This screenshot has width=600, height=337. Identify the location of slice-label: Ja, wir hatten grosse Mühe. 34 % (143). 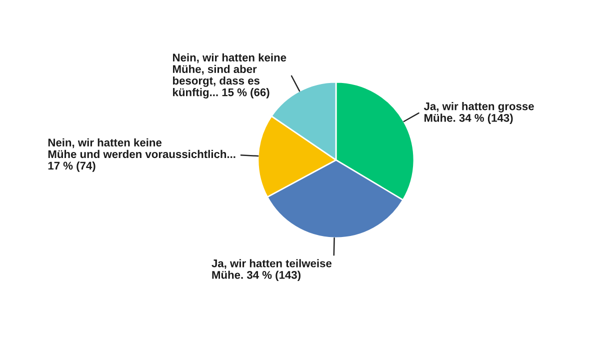
(479, 113).